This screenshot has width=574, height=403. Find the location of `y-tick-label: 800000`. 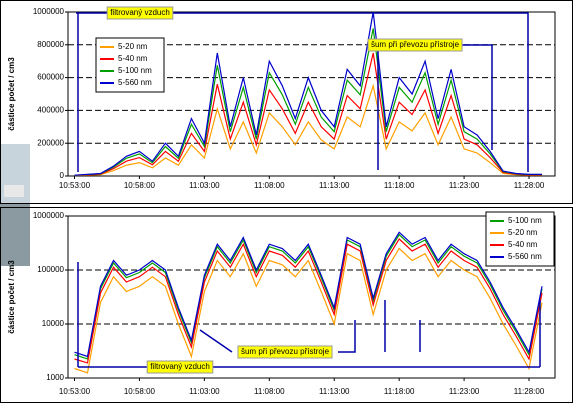

y-tick-label: 800000 is located at coordinates (50, 44).